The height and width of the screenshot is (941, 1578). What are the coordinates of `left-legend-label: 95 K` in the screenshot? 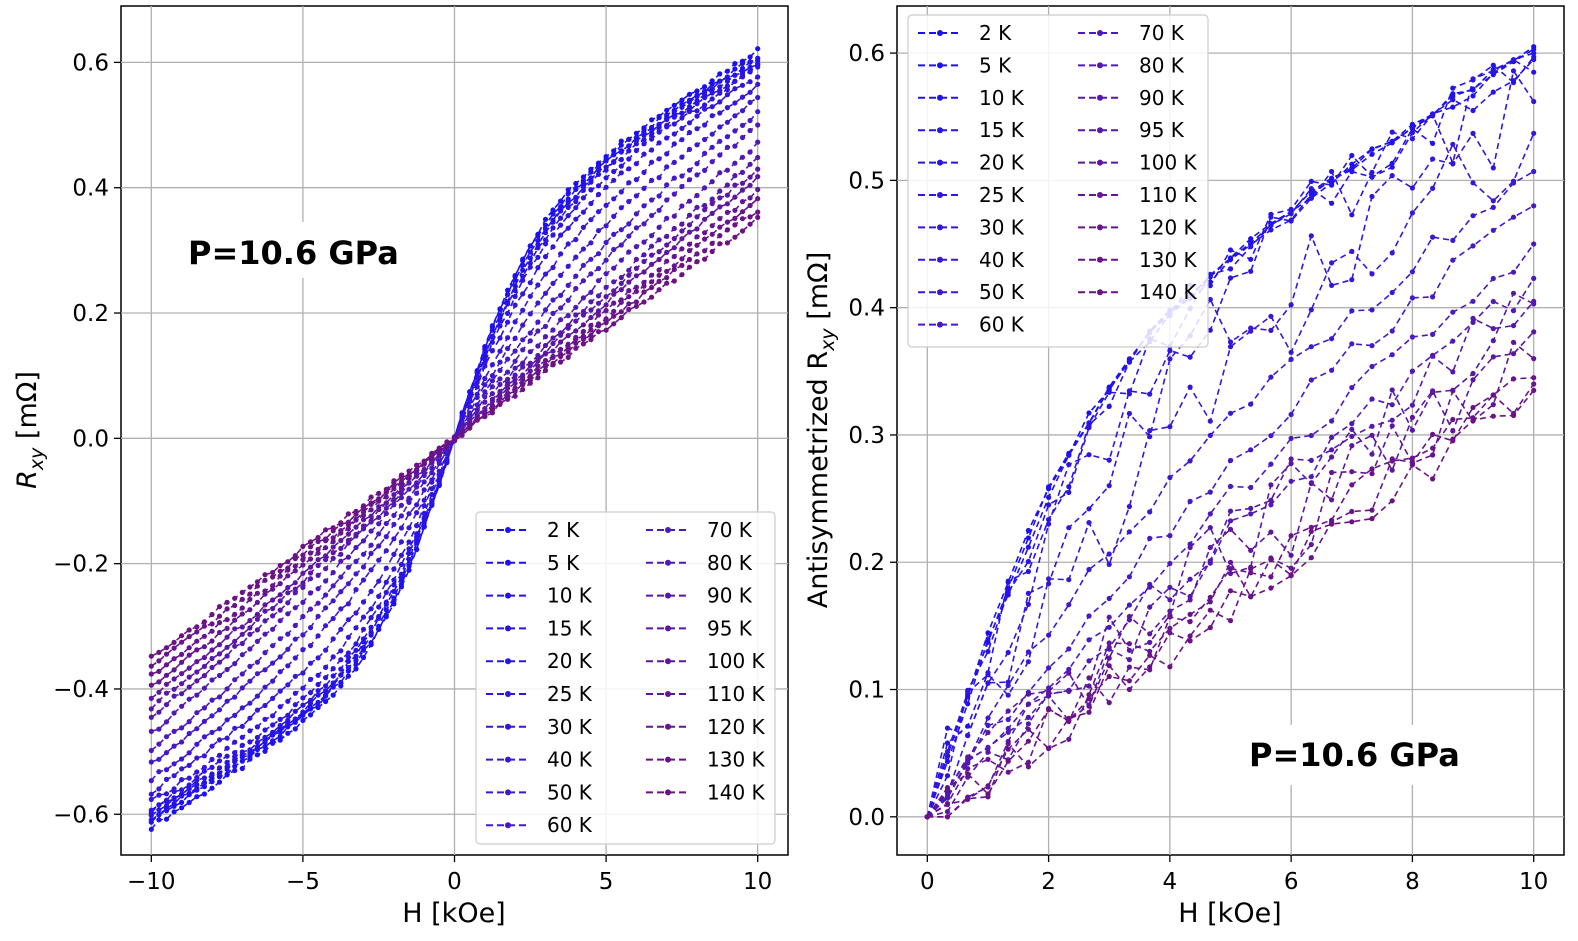 It's located at (730, 628).